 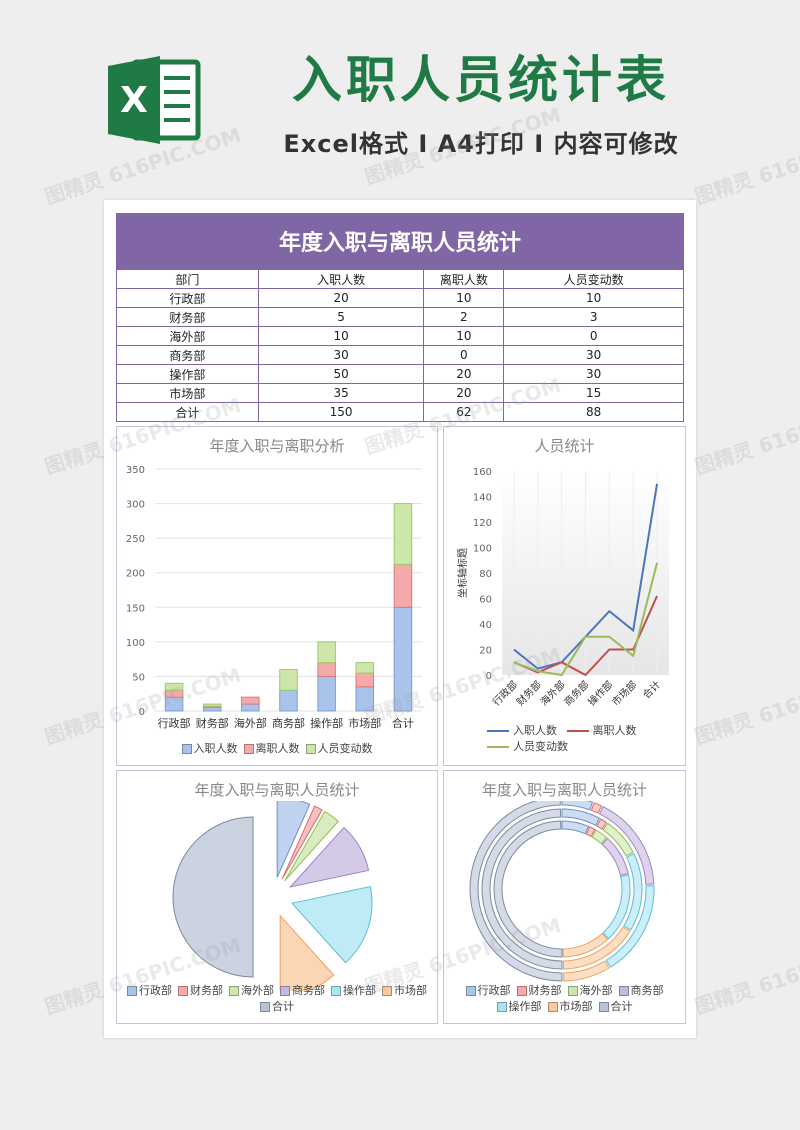 I want to click on legend-label: 商务部, so click(x=647, y=990).